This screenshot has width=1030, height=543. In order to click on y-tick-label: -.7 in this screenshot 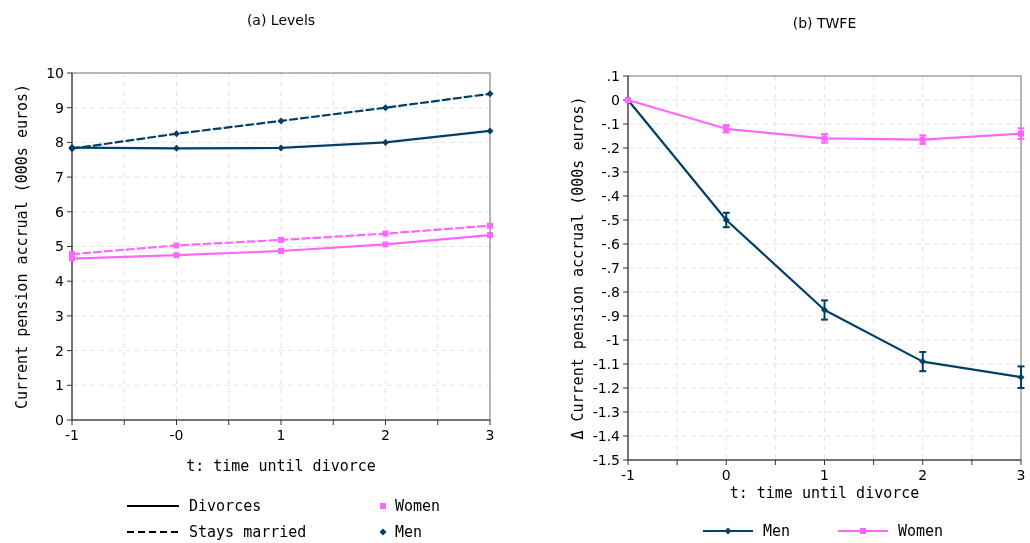, I will do `click(610, 267)`.